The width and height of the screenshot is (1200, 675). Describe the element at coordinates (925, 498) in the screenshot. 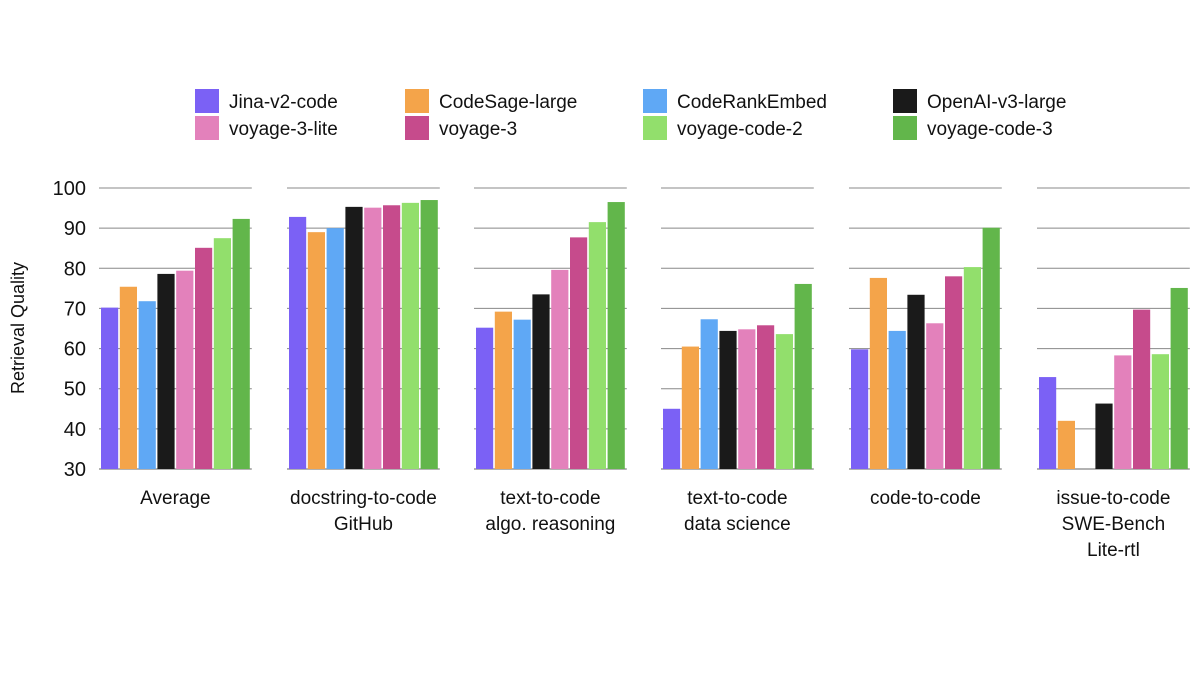

I see `category-label: code-to-code` at that location.